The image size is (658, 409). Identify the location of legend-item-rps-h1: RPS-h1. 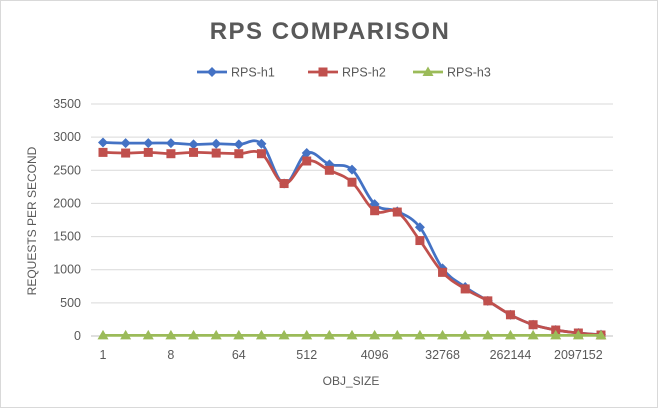
(236, 73).